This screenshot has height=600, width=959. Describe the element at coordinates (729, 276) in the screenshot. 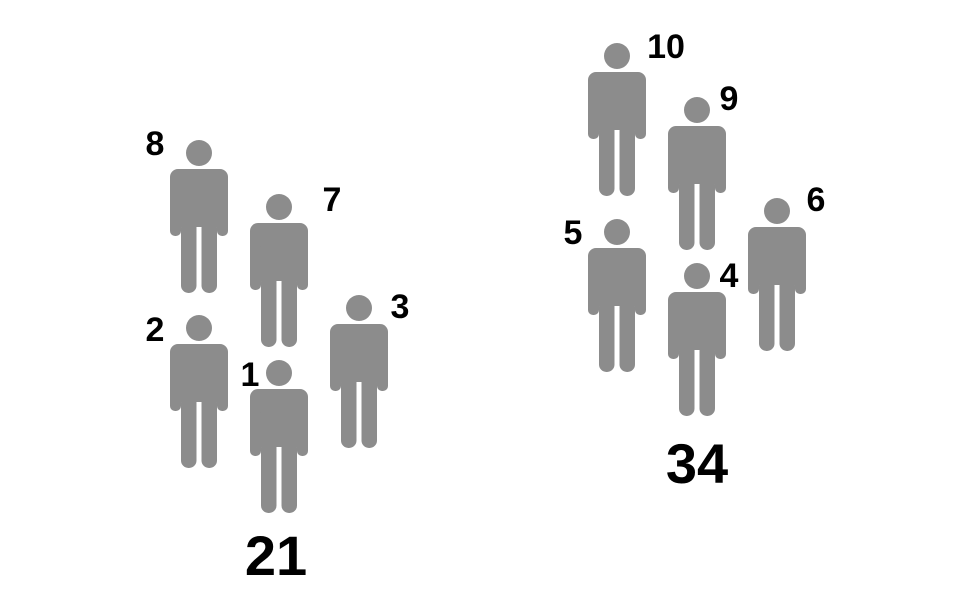

I see `person-number-label: 4` at that location.